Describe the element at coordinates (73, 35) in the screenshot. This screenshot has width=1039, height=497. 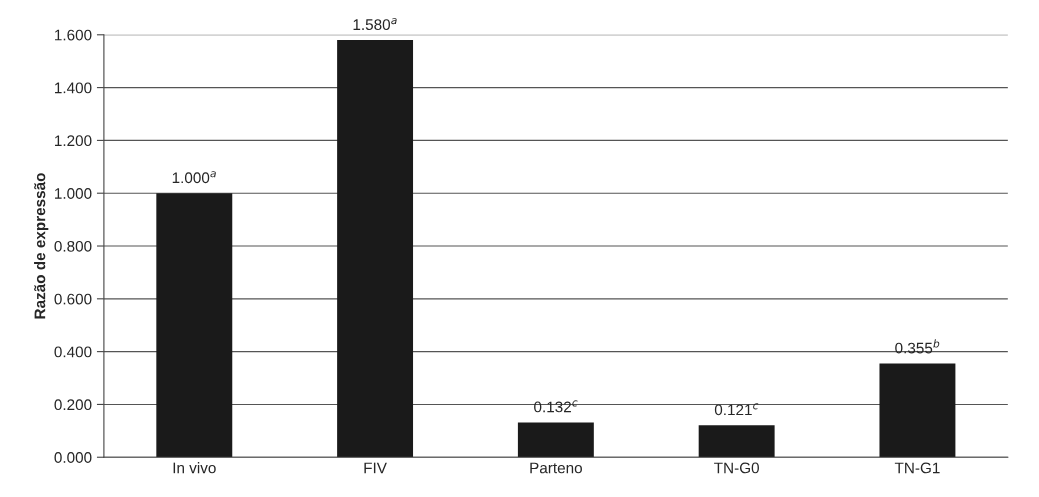
I see `y-tick-label: 1.600` at that location.